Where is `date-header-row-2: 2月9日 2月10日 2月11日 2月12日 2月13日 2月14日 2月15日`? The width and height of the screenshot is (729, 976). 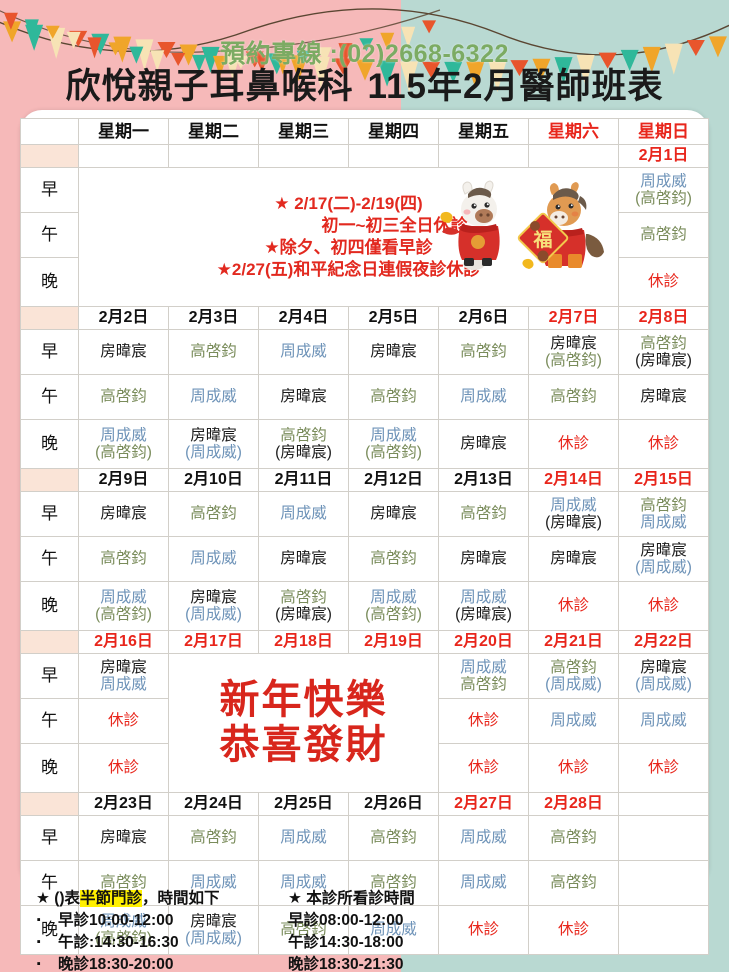
date-header-row-2: 2月9日 2月10日 2月11日 2月12日 2月13日 2月14日 2月15日 is located at coordinates (364, 480).